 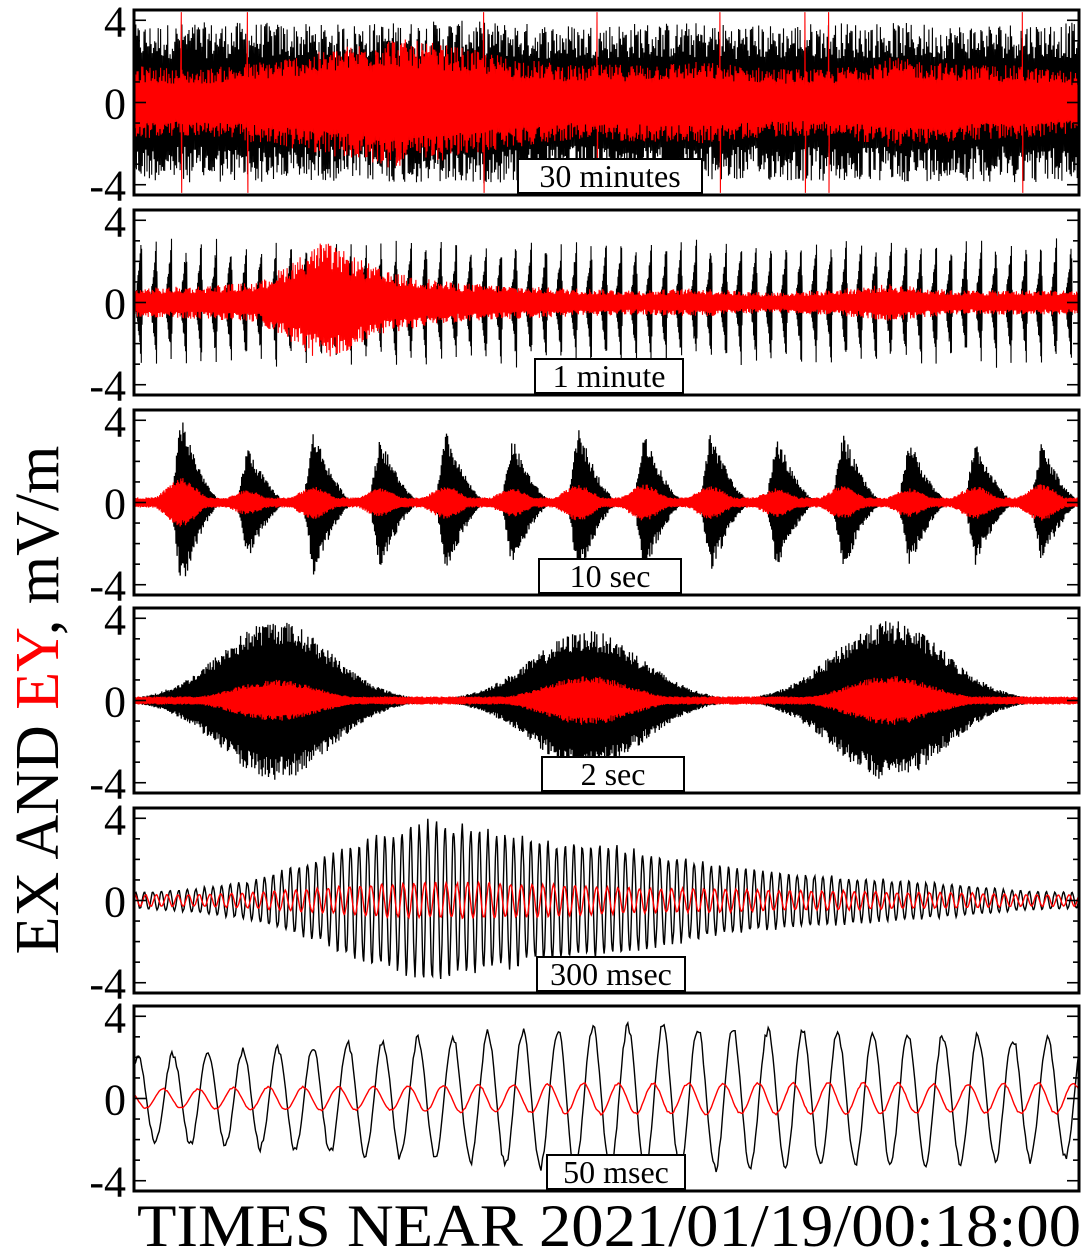 I want to click on time-scale-label: 1 minute, so click(x=609, y=376).